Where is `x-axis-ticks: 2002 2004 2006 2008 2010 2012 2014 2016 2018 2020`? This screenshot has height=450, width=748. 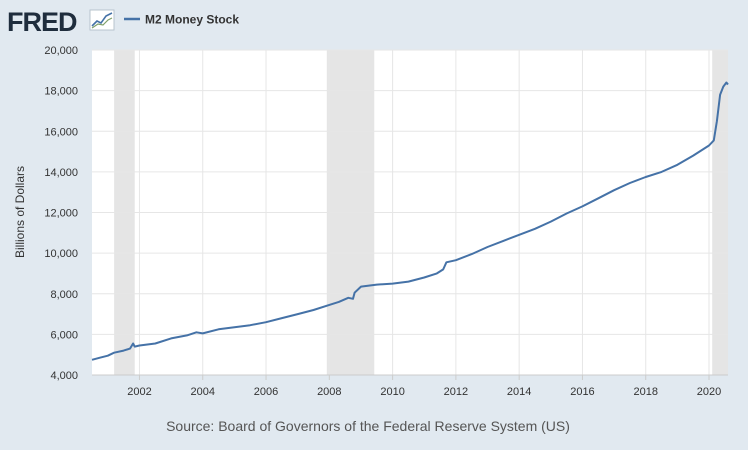 x-axis-ticks: 2002 2004 2006 2008 2010 2012 2014 2016 2018 2020 is located at coordinates (410, 386).